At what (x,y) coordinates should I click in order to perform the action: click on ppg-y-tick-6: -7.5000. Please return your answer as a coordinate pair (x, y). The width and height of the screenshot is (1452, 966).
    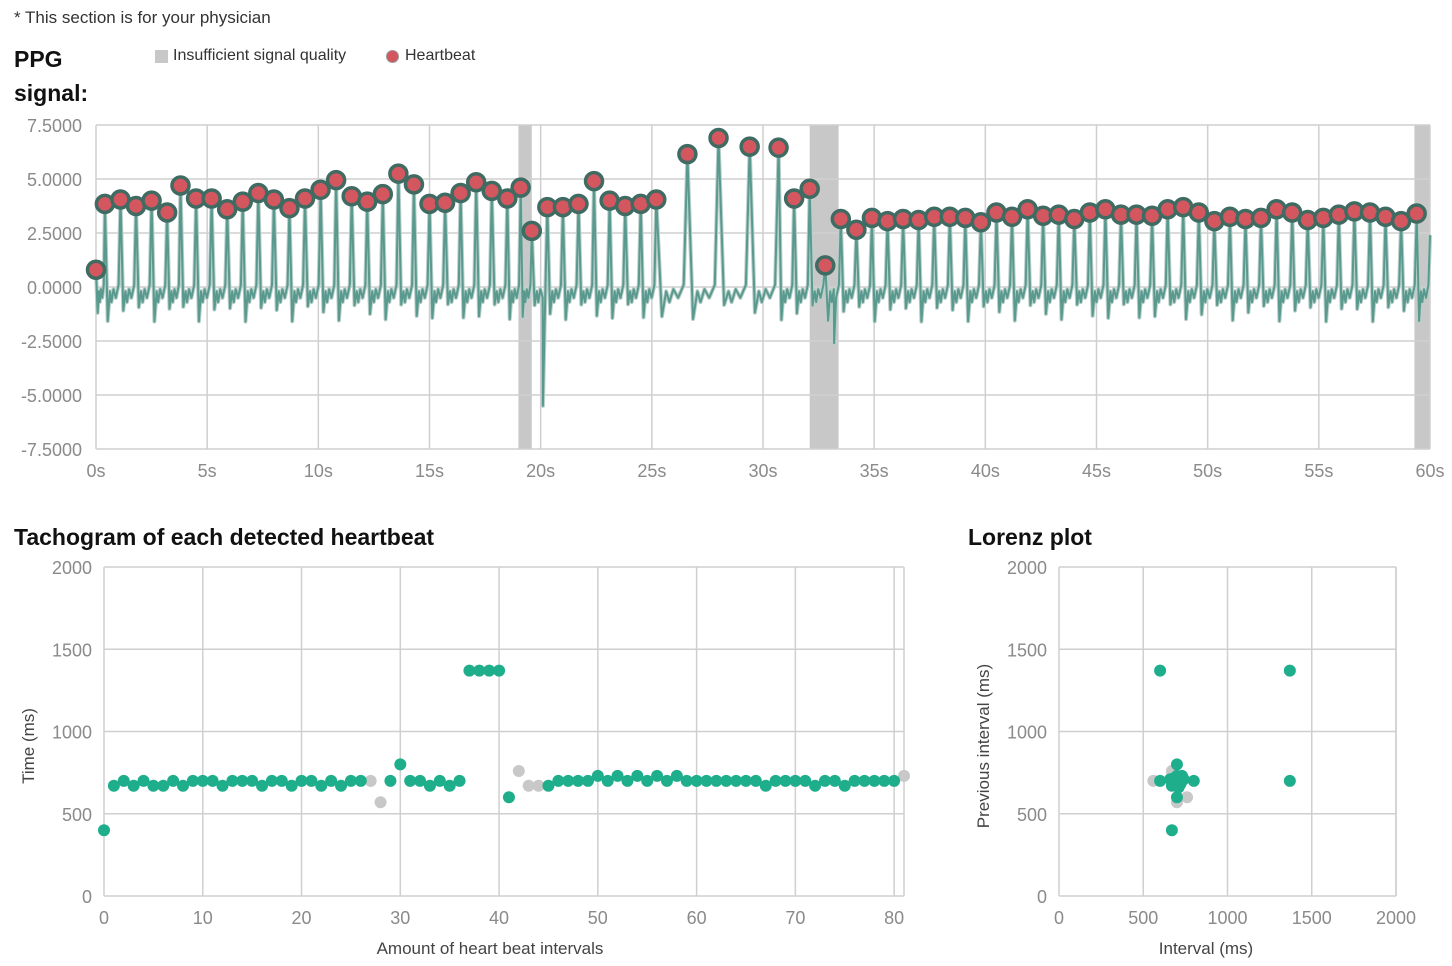
    Looking at the image, I should click on (51, 450).